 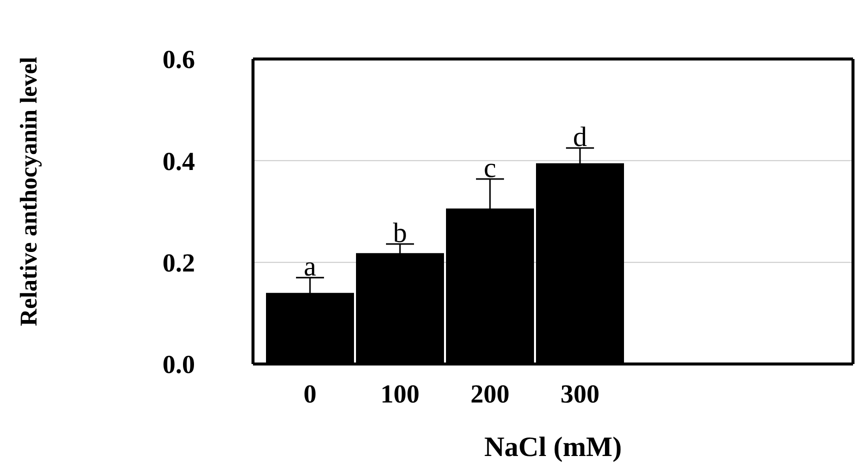 What do you see at coordinates (580, 137) in the screenshot?
I see `annotation: d` at bounding box center [580, 137].